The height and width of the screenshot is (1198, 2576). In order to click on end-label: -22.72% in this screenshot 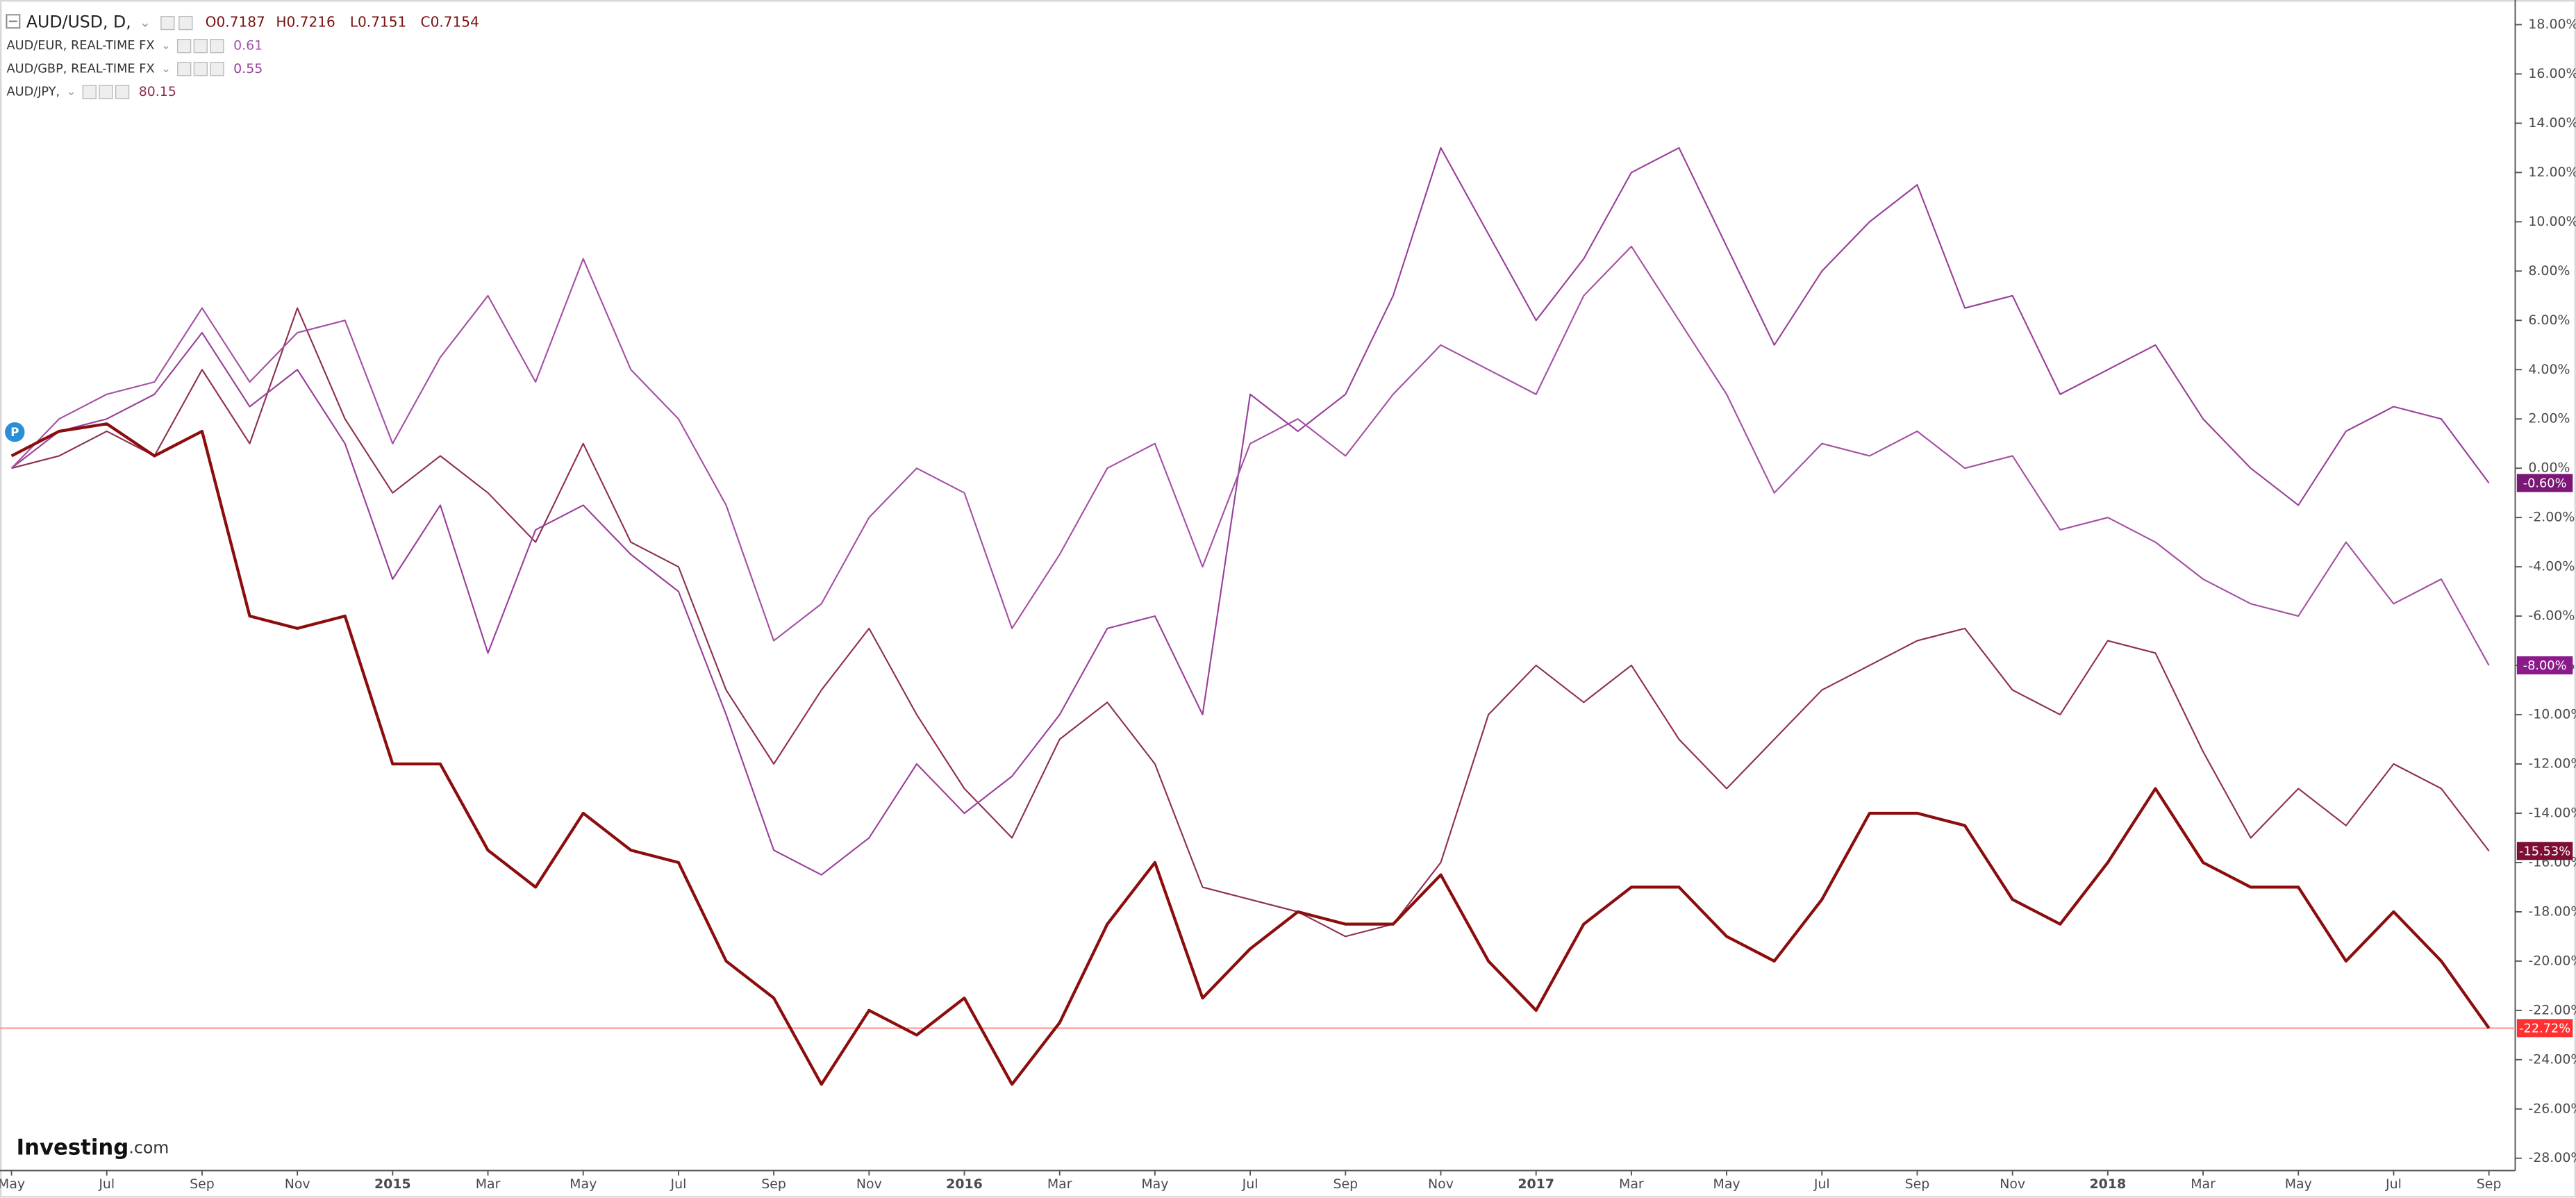, I will do `click(2544, 1029)`.